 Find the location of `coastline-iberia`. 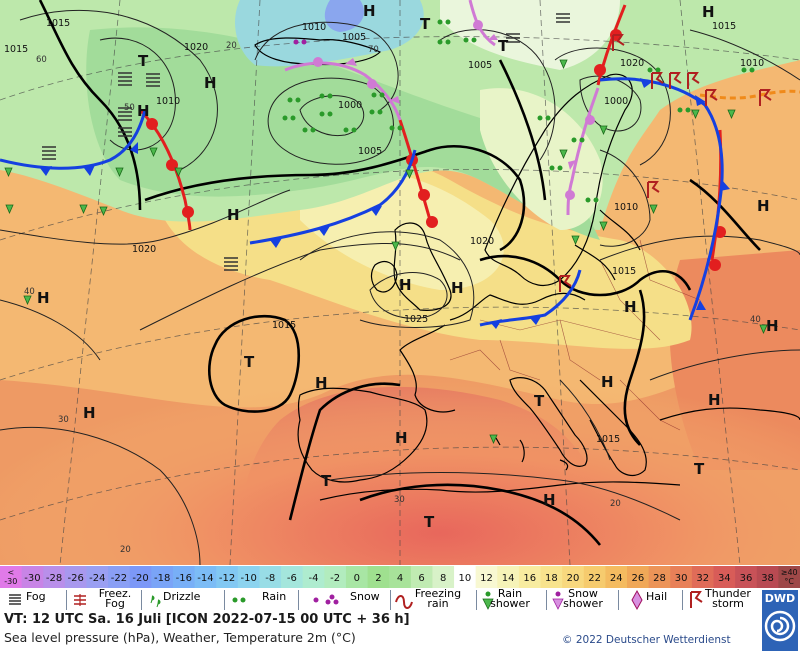

coastline-iberia is located at coordinates (362, 435).